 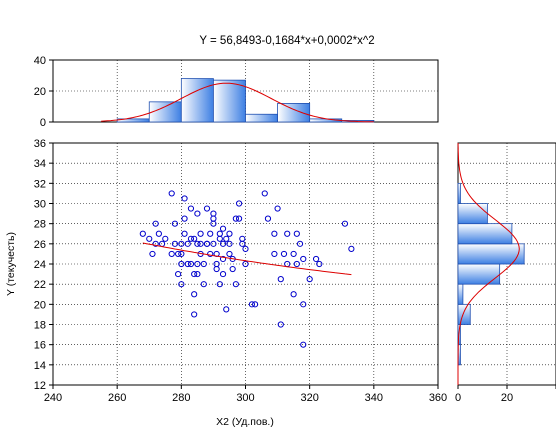 I want to click on y-tick-label: 34, so click(x=40, y=164).